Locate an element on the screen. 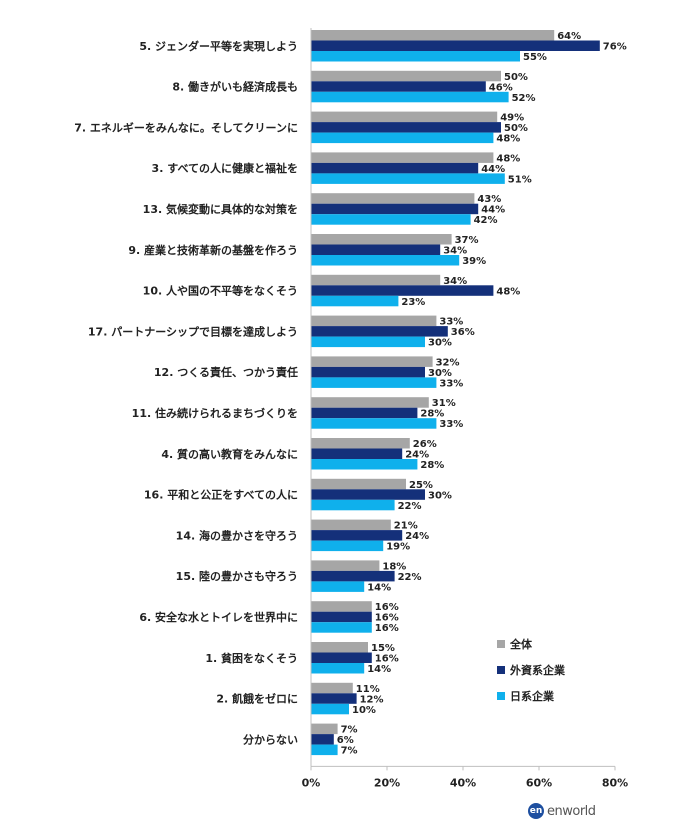 The height and width of the screenshot is (839, 680). data-label: 11% is located at coordinates (368, 689).